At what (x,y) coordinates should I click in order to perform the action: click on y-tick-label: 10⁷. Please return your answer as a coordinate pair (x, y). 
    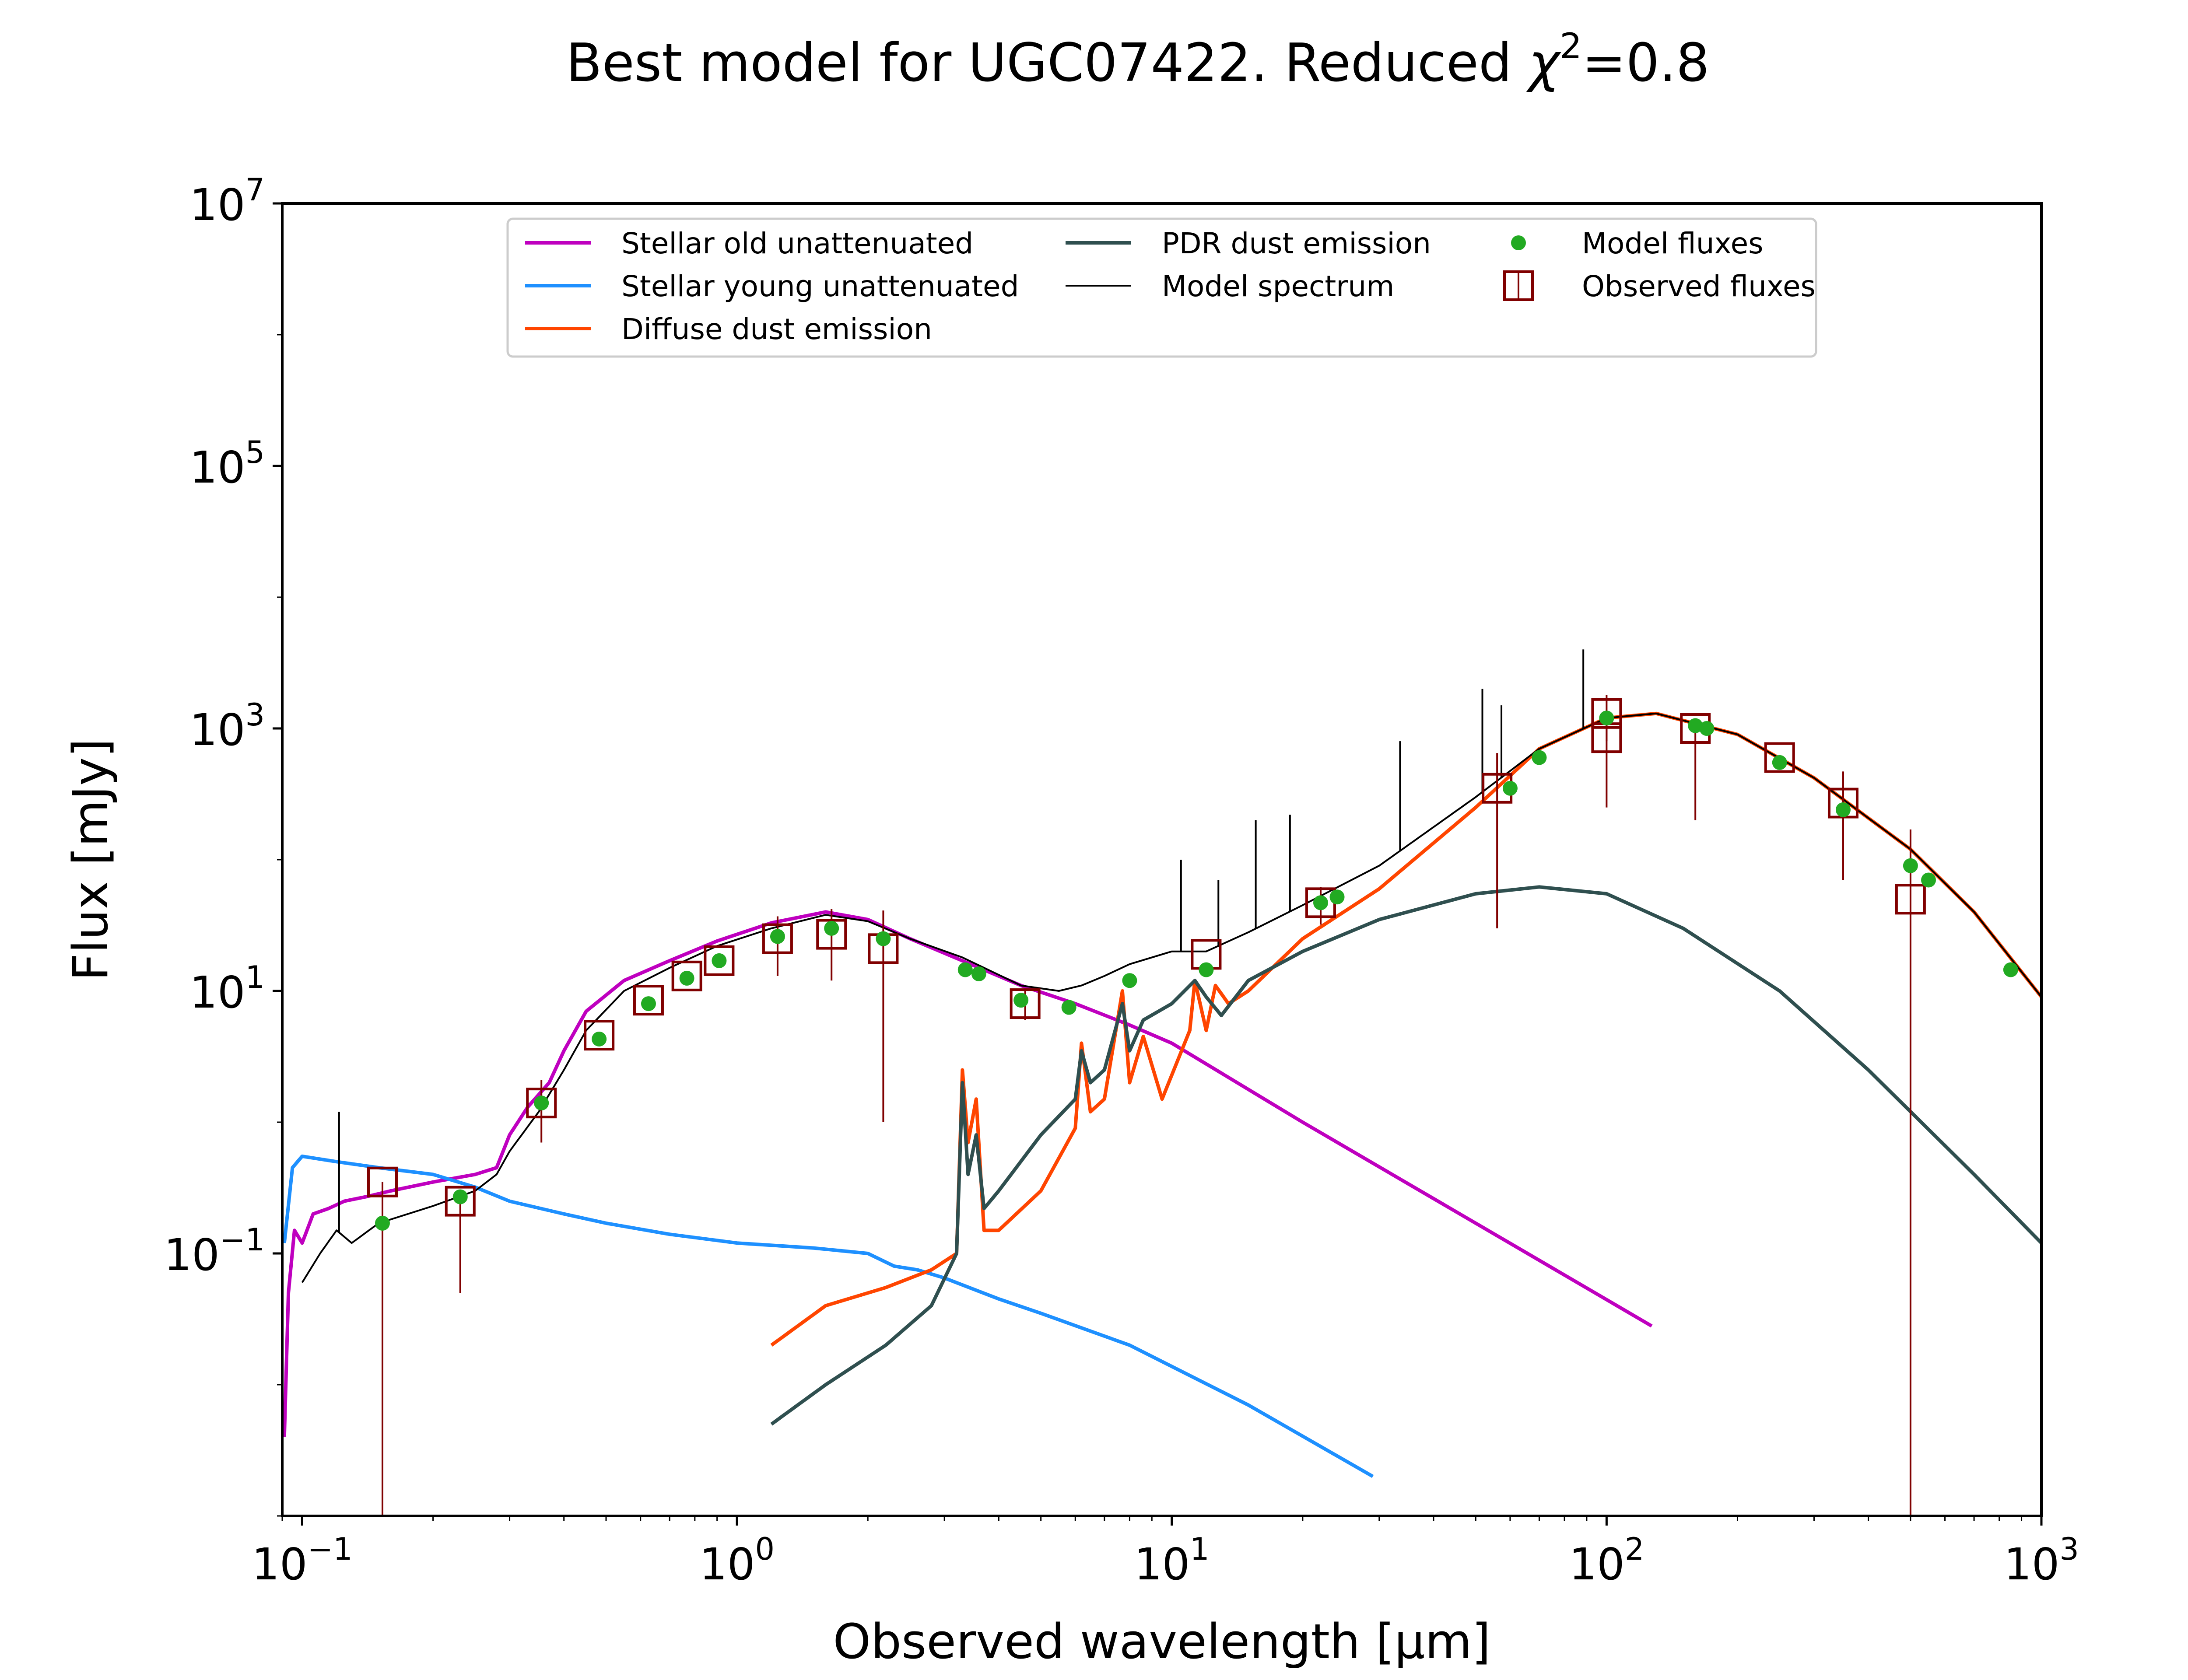
    Looking at the image, I should click on (227, 201).